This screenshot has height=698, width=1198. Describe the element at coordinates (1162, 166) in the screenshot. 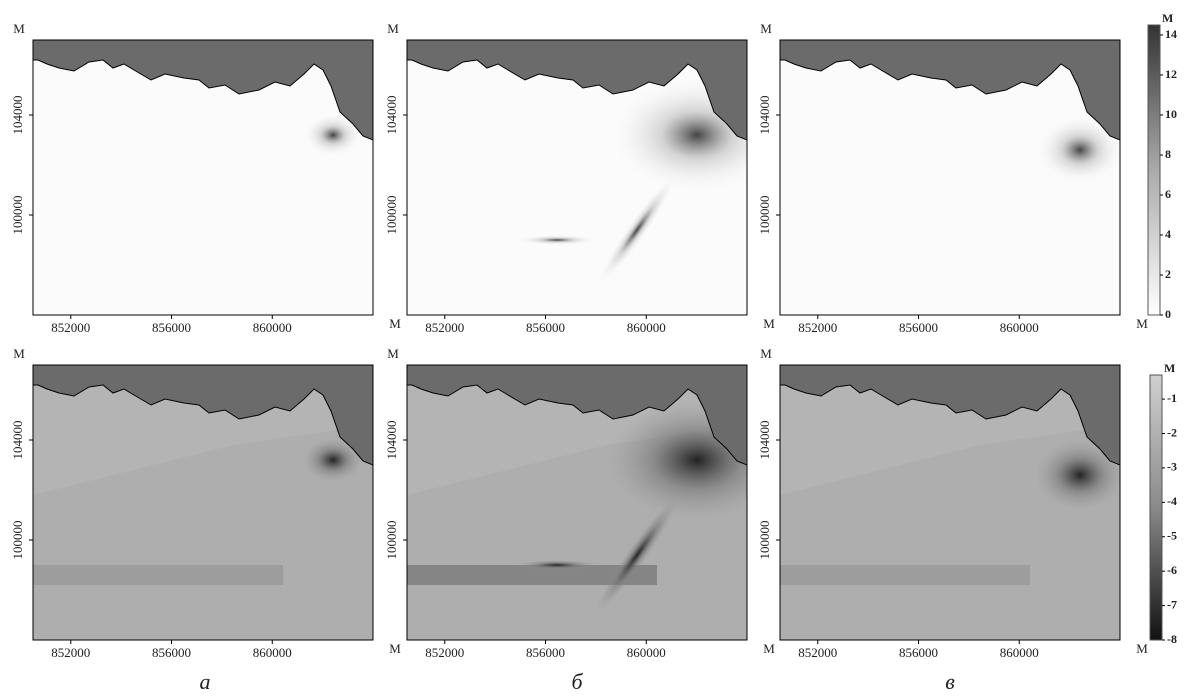

I see `colorbar: 0 2 4 6 8 10 12 14 M` at that location.